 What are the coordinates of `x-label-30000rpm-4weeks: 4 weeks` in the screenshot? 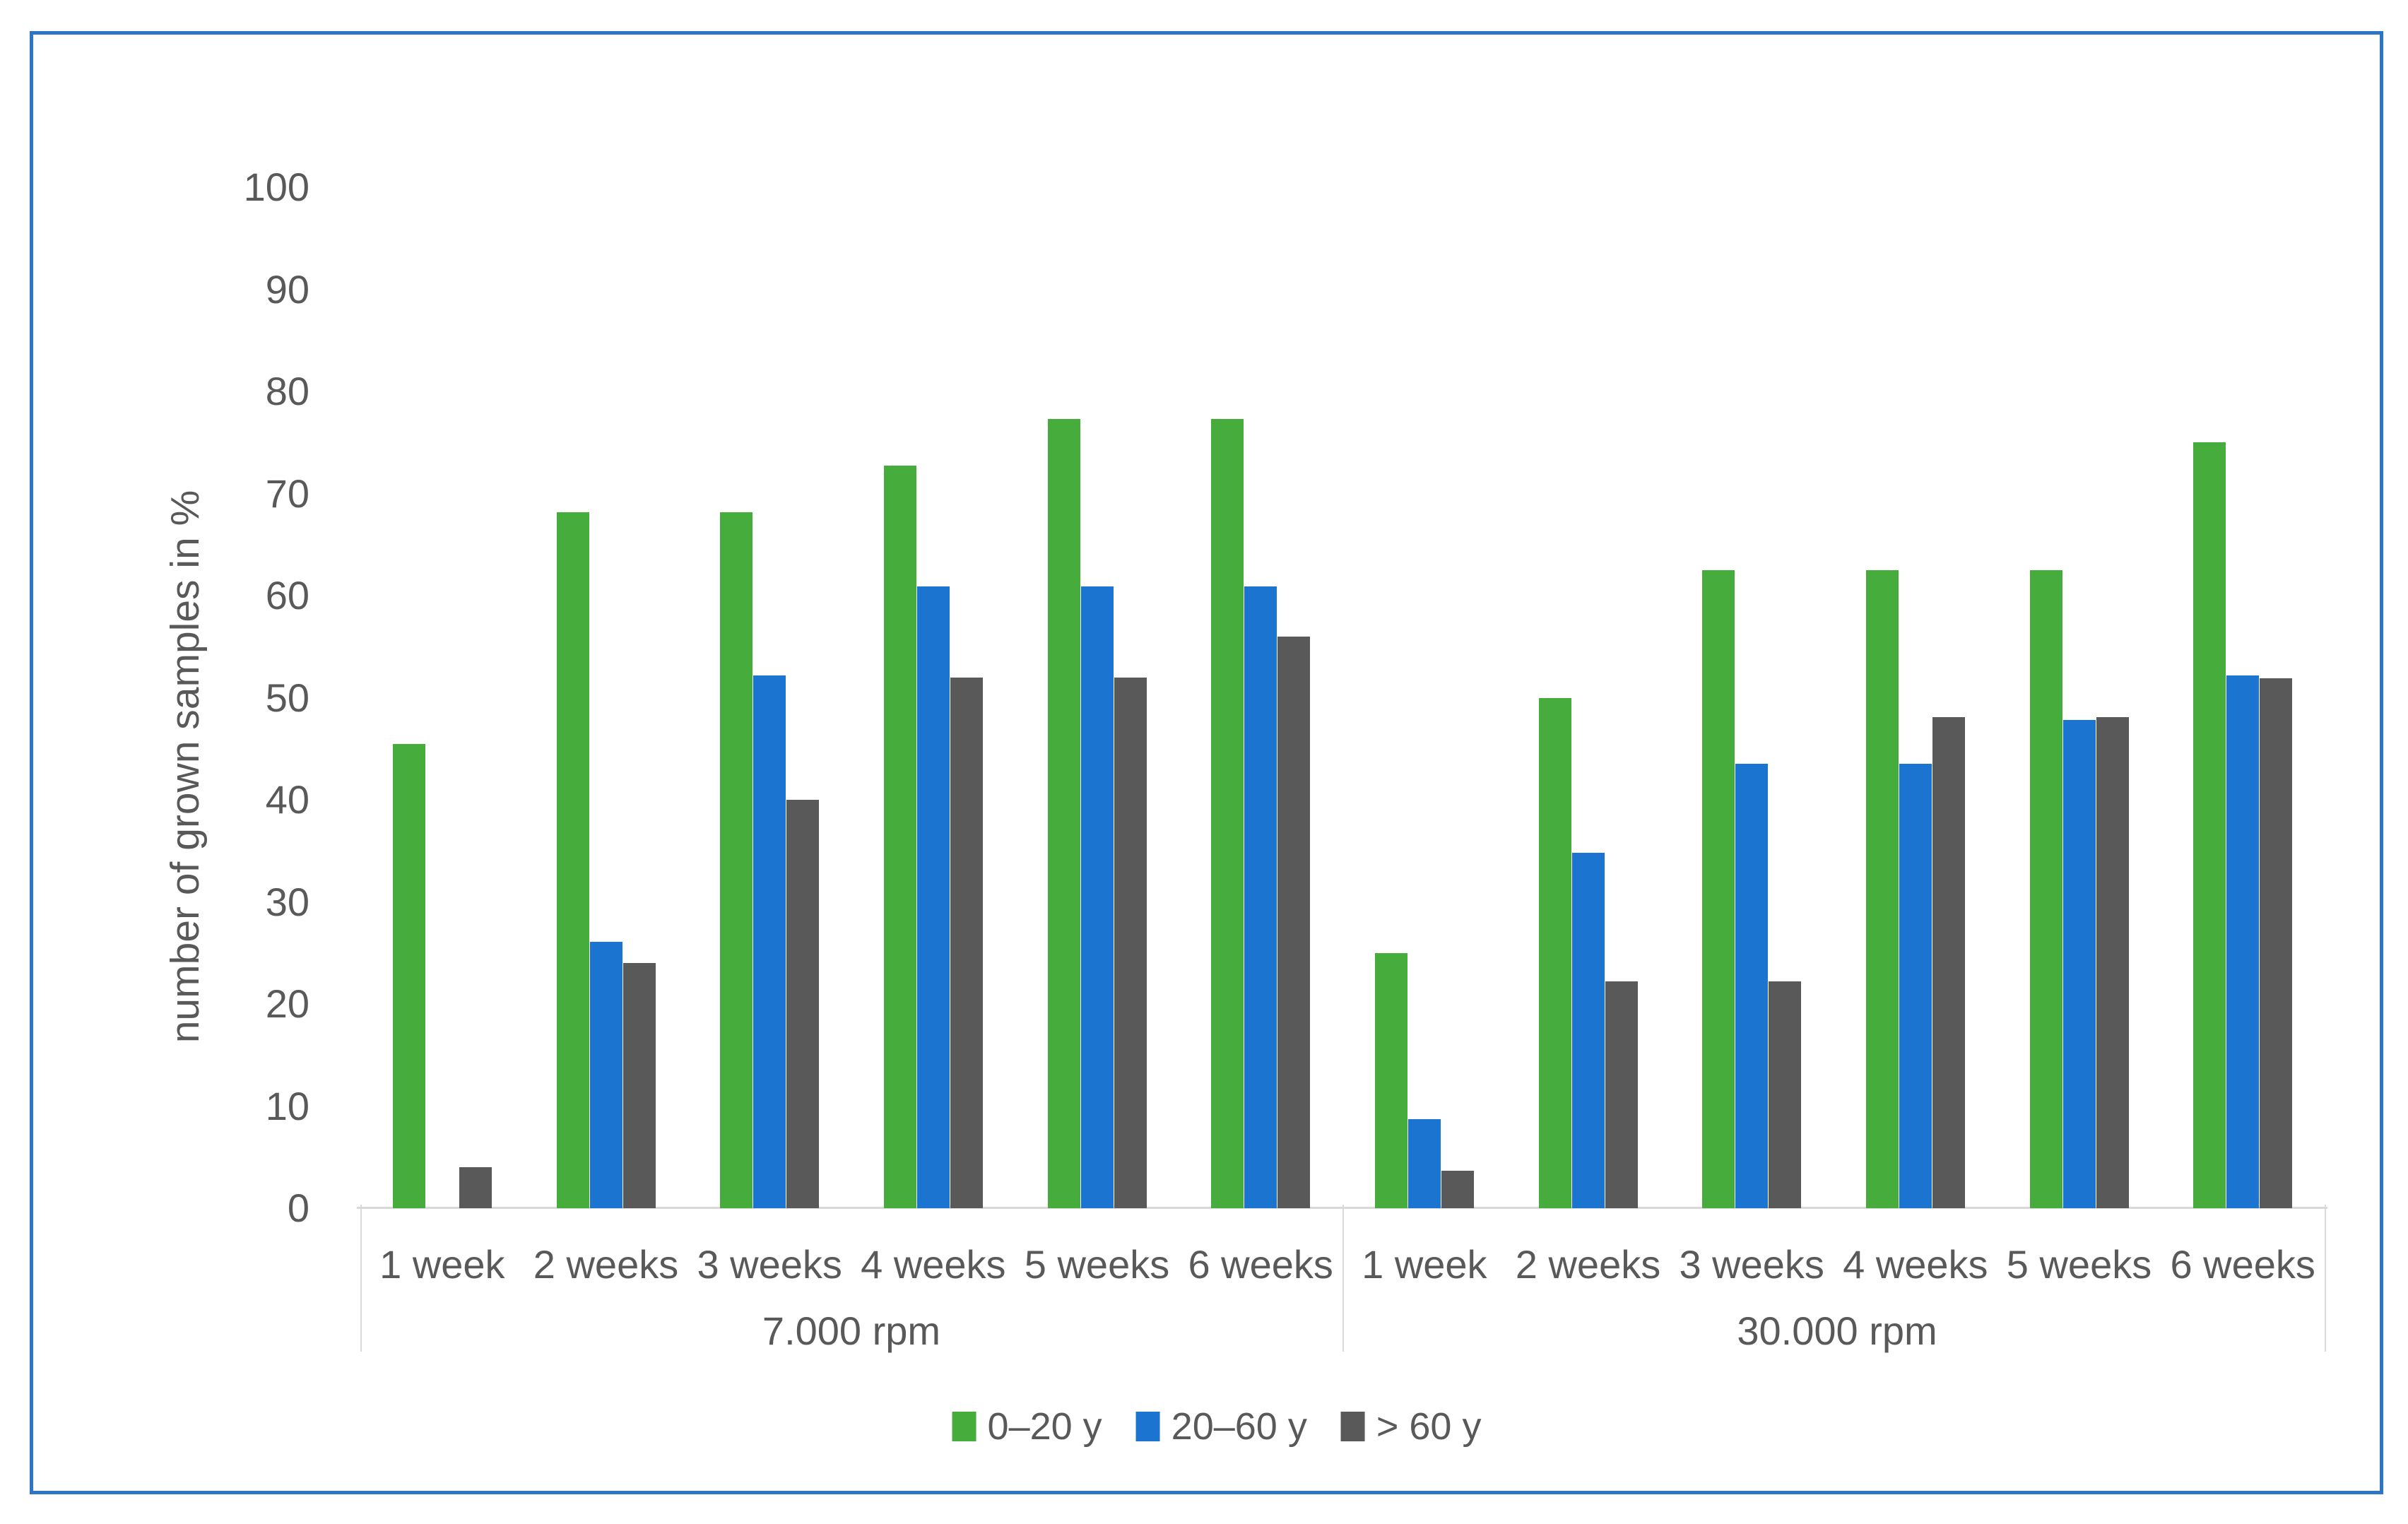 It's located at (1915, 1264).